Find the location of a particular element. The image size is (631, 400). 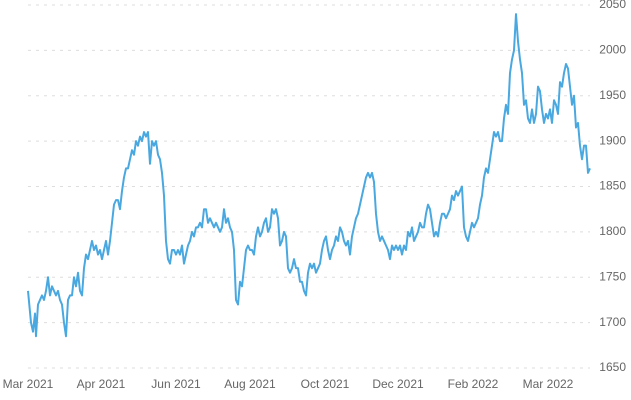

y-tick-label: 2050 is located at coordinates (612, 5).